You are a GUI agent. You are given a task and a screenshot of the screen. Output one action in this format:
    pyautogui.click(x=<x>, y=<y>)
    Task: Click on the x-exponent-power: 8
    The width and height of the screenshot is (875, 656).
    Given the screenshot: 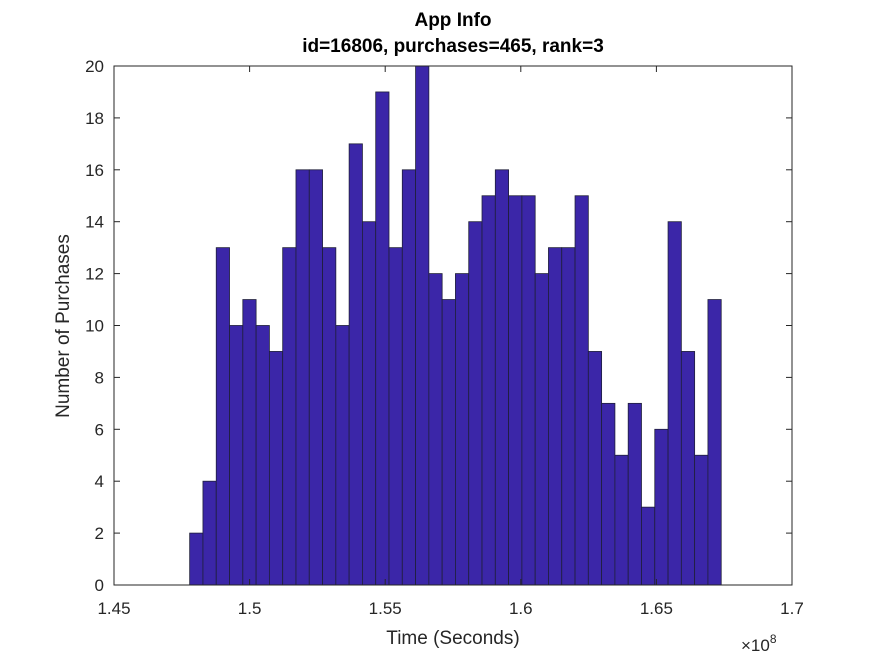 What is the action you would take?
    pyautogui.click(x=773, y=639)
    